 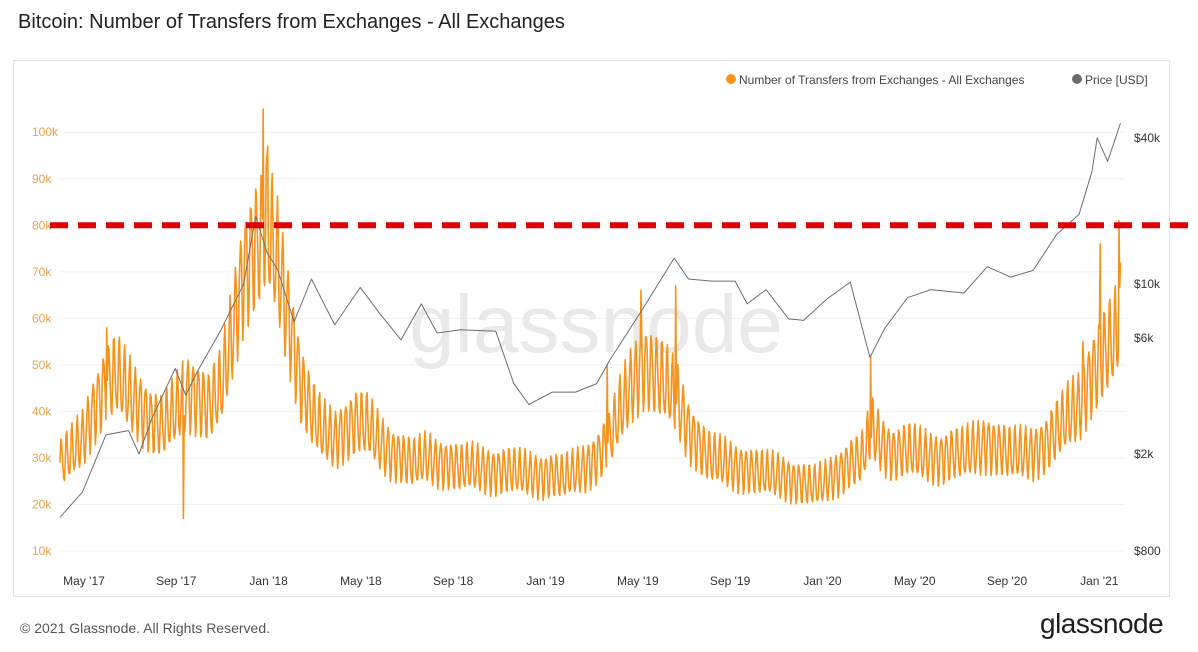 I want to click on y-left-tick-label: 60k, so click(x=42, y=318).